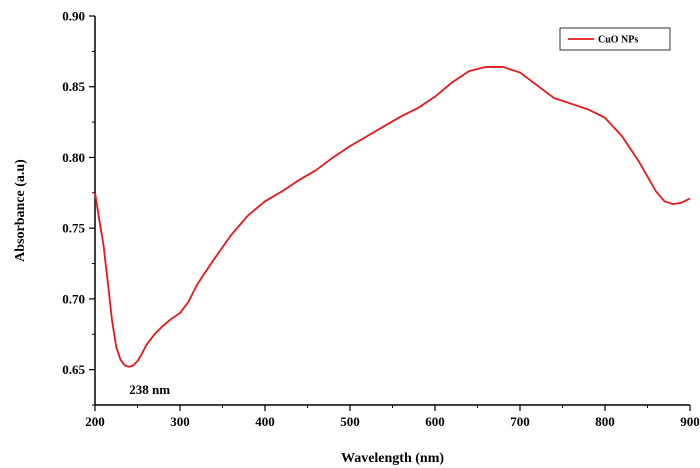 The height and width of the screenshot is (468, 700). I want to click on x-tick-label: 500, so click(350, 421).